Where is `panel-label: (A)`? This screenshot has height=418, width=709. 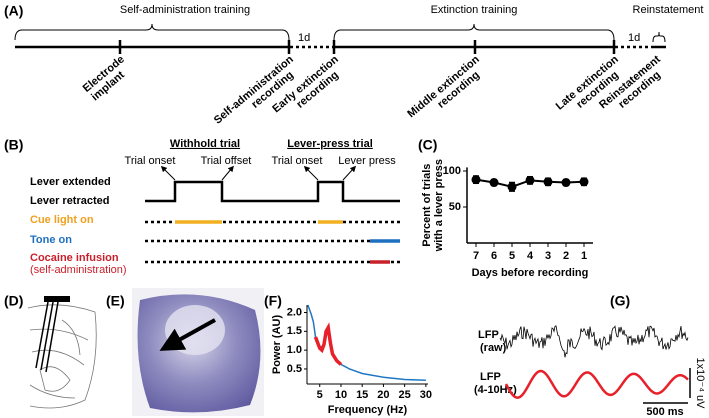
panel-label: (A) is located at coordinates (13, 11).